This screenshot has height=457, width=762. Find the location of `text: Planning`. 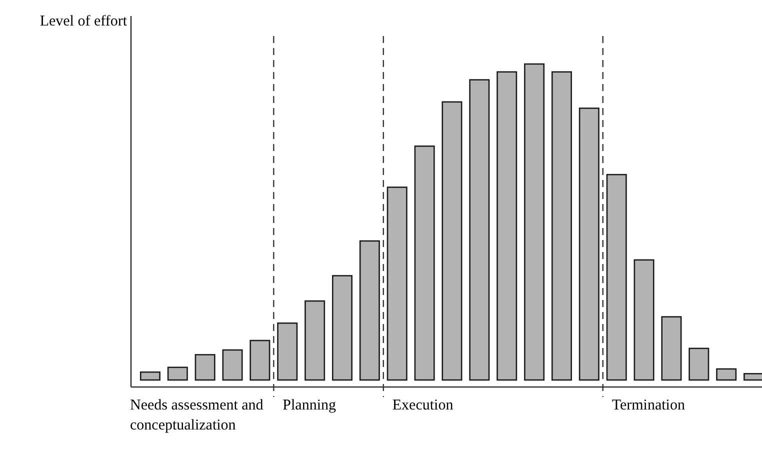

text: Planning is located at coordinates (309, 405).